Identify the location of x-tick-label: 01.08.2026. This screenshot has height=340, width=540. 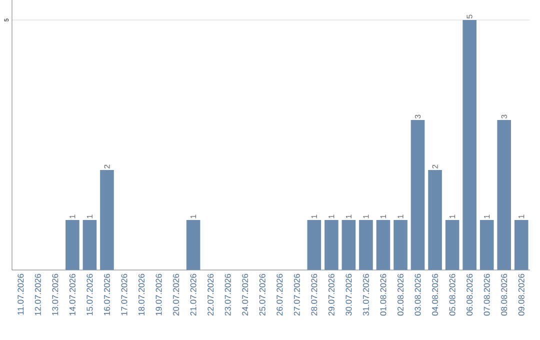
(383, 295).